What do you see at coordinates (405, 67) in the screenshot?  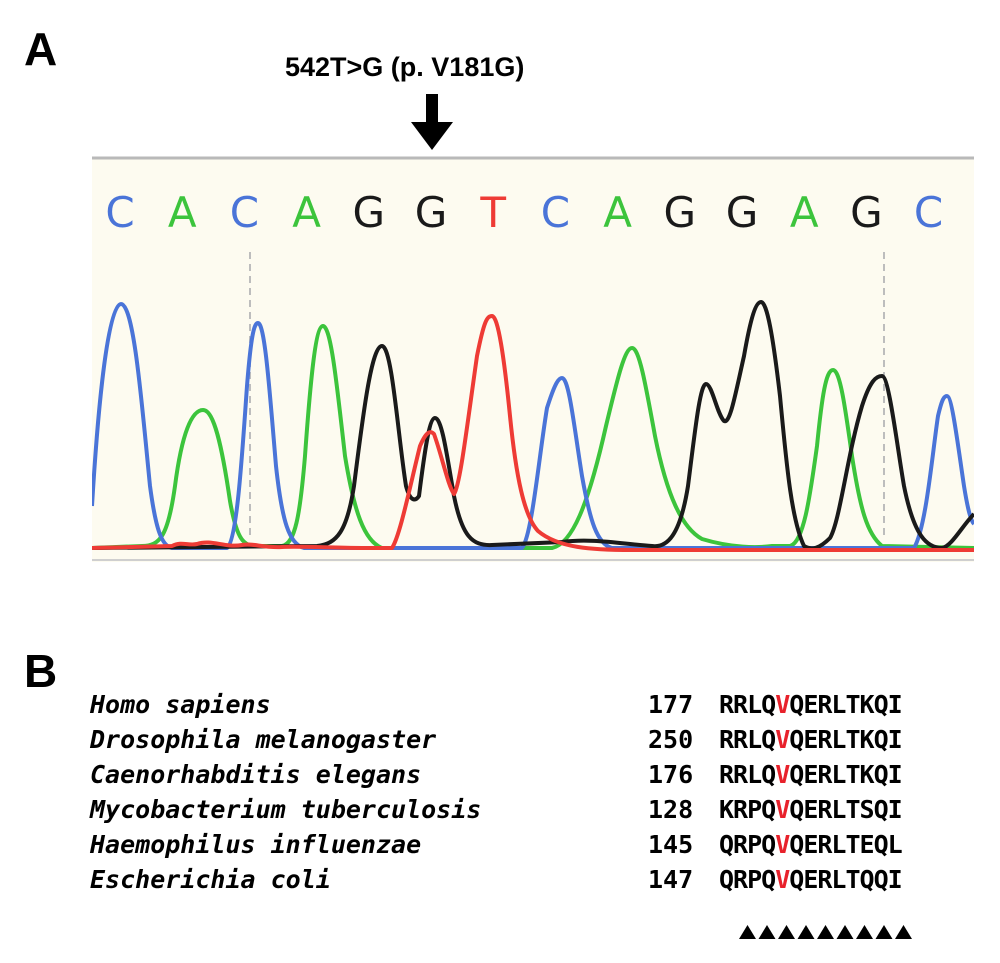 I see `mutation-label: 542T>G (p. V181G)` at bounding box center [405, 67].